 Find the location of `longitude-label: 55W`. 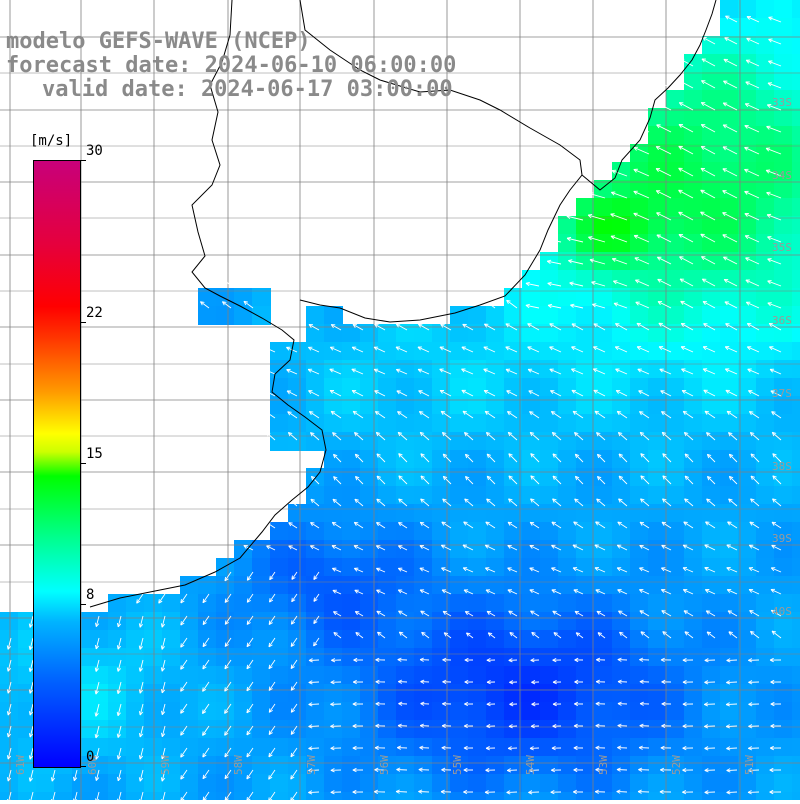

longitude-label: 55W is located at coordinates (457, 765).